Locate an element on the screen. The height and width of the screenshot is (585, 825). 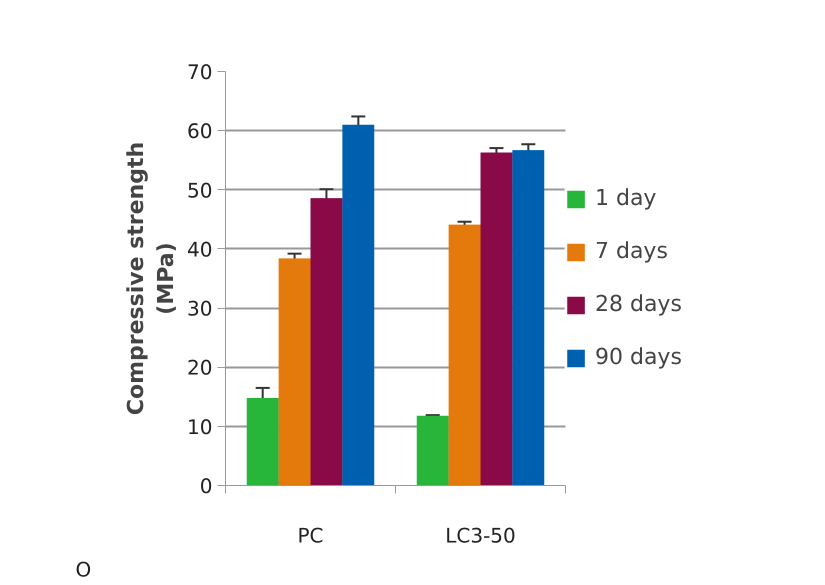
text: O is located at coordinates (84, 570).